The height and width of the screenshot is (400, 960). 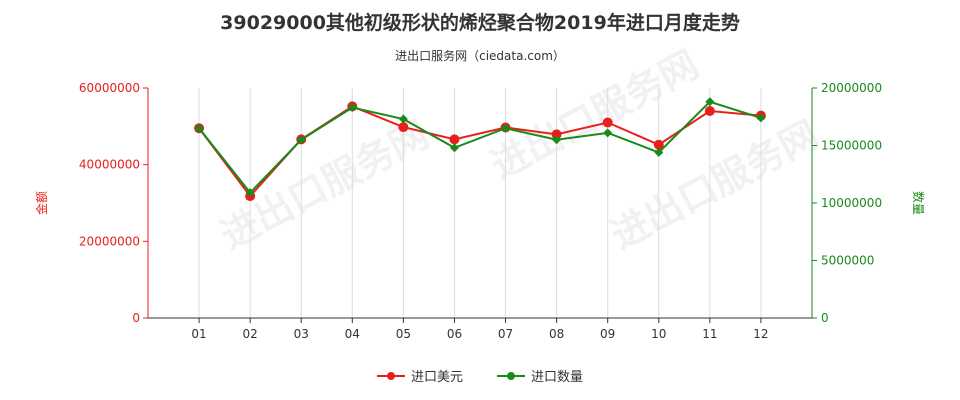 I want to click on x-tick-label: 08, so click(x=556, y=334).